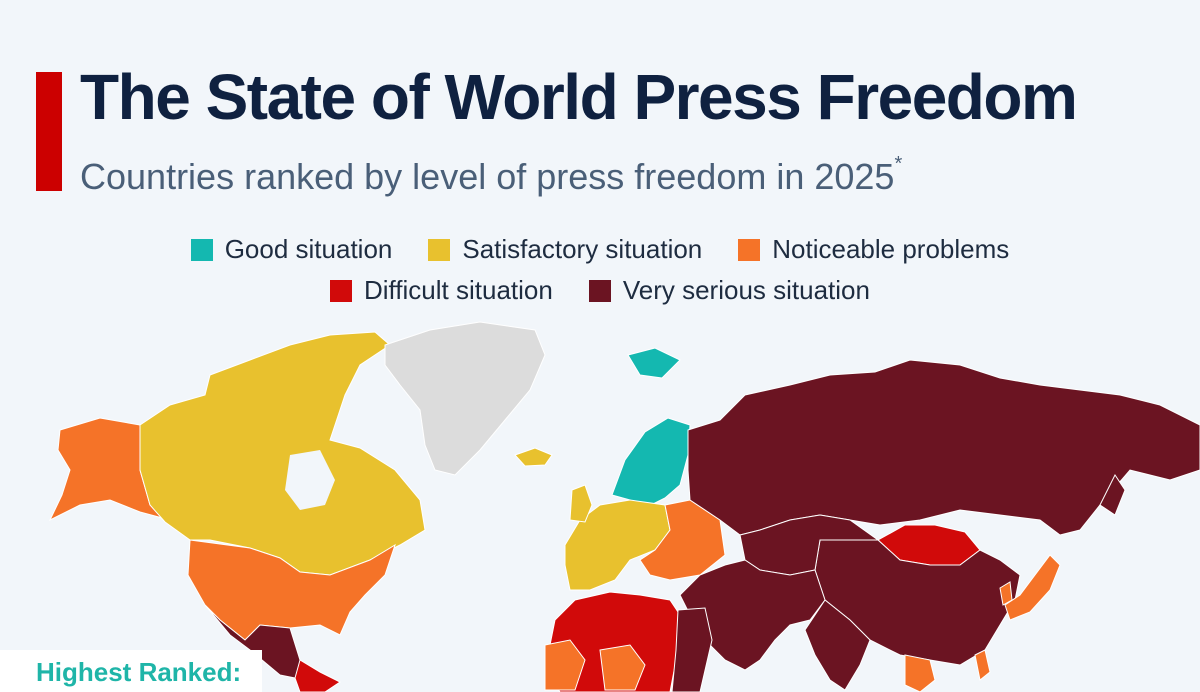 Image resolution: width=1200 pixels, height=692 pixels. What do you see at coordinates (582, 249) in the screenshot?
I see `legend-label-satisfactory: Satisfactory situation` at bounding box center [582, 249].